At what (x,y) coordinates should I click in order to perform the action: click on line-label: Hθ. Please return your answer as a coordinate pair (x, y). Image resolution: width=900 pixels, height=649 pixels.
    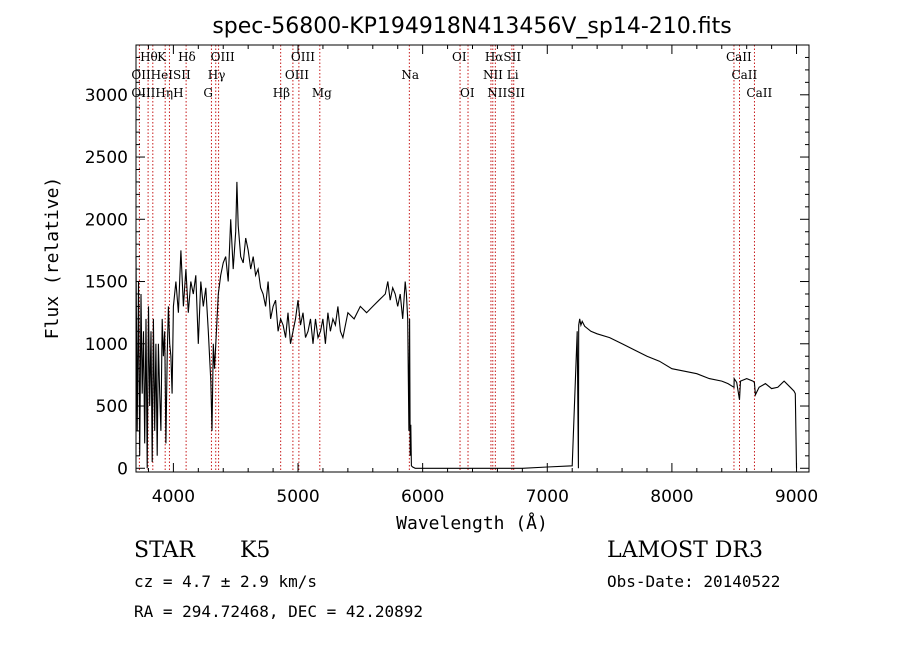
    Looking at the image, I should click on (149, 57).